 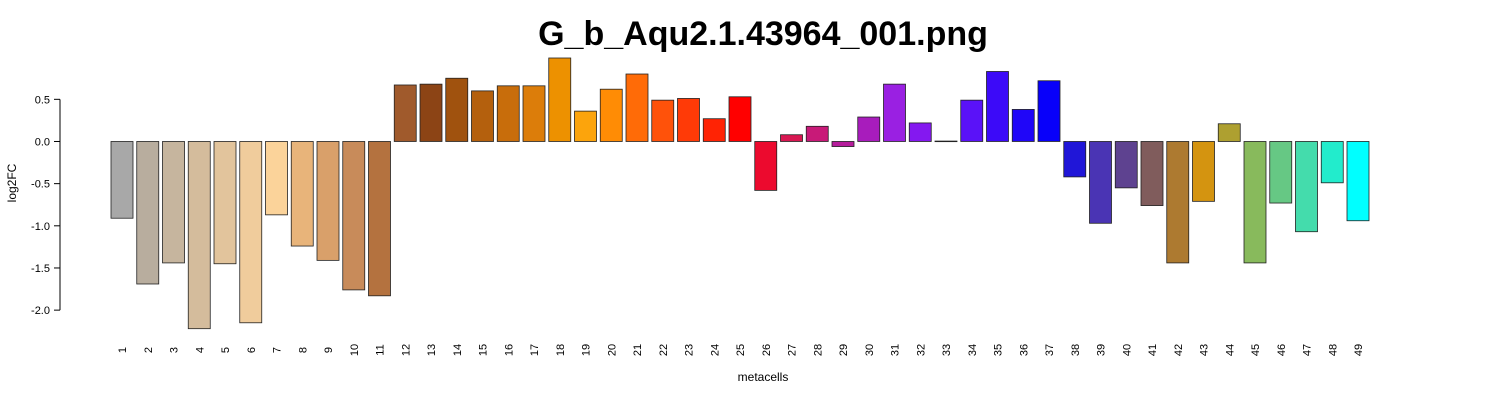 I want to click on y-tick-label: -1.5, so click(x=40, y=269).